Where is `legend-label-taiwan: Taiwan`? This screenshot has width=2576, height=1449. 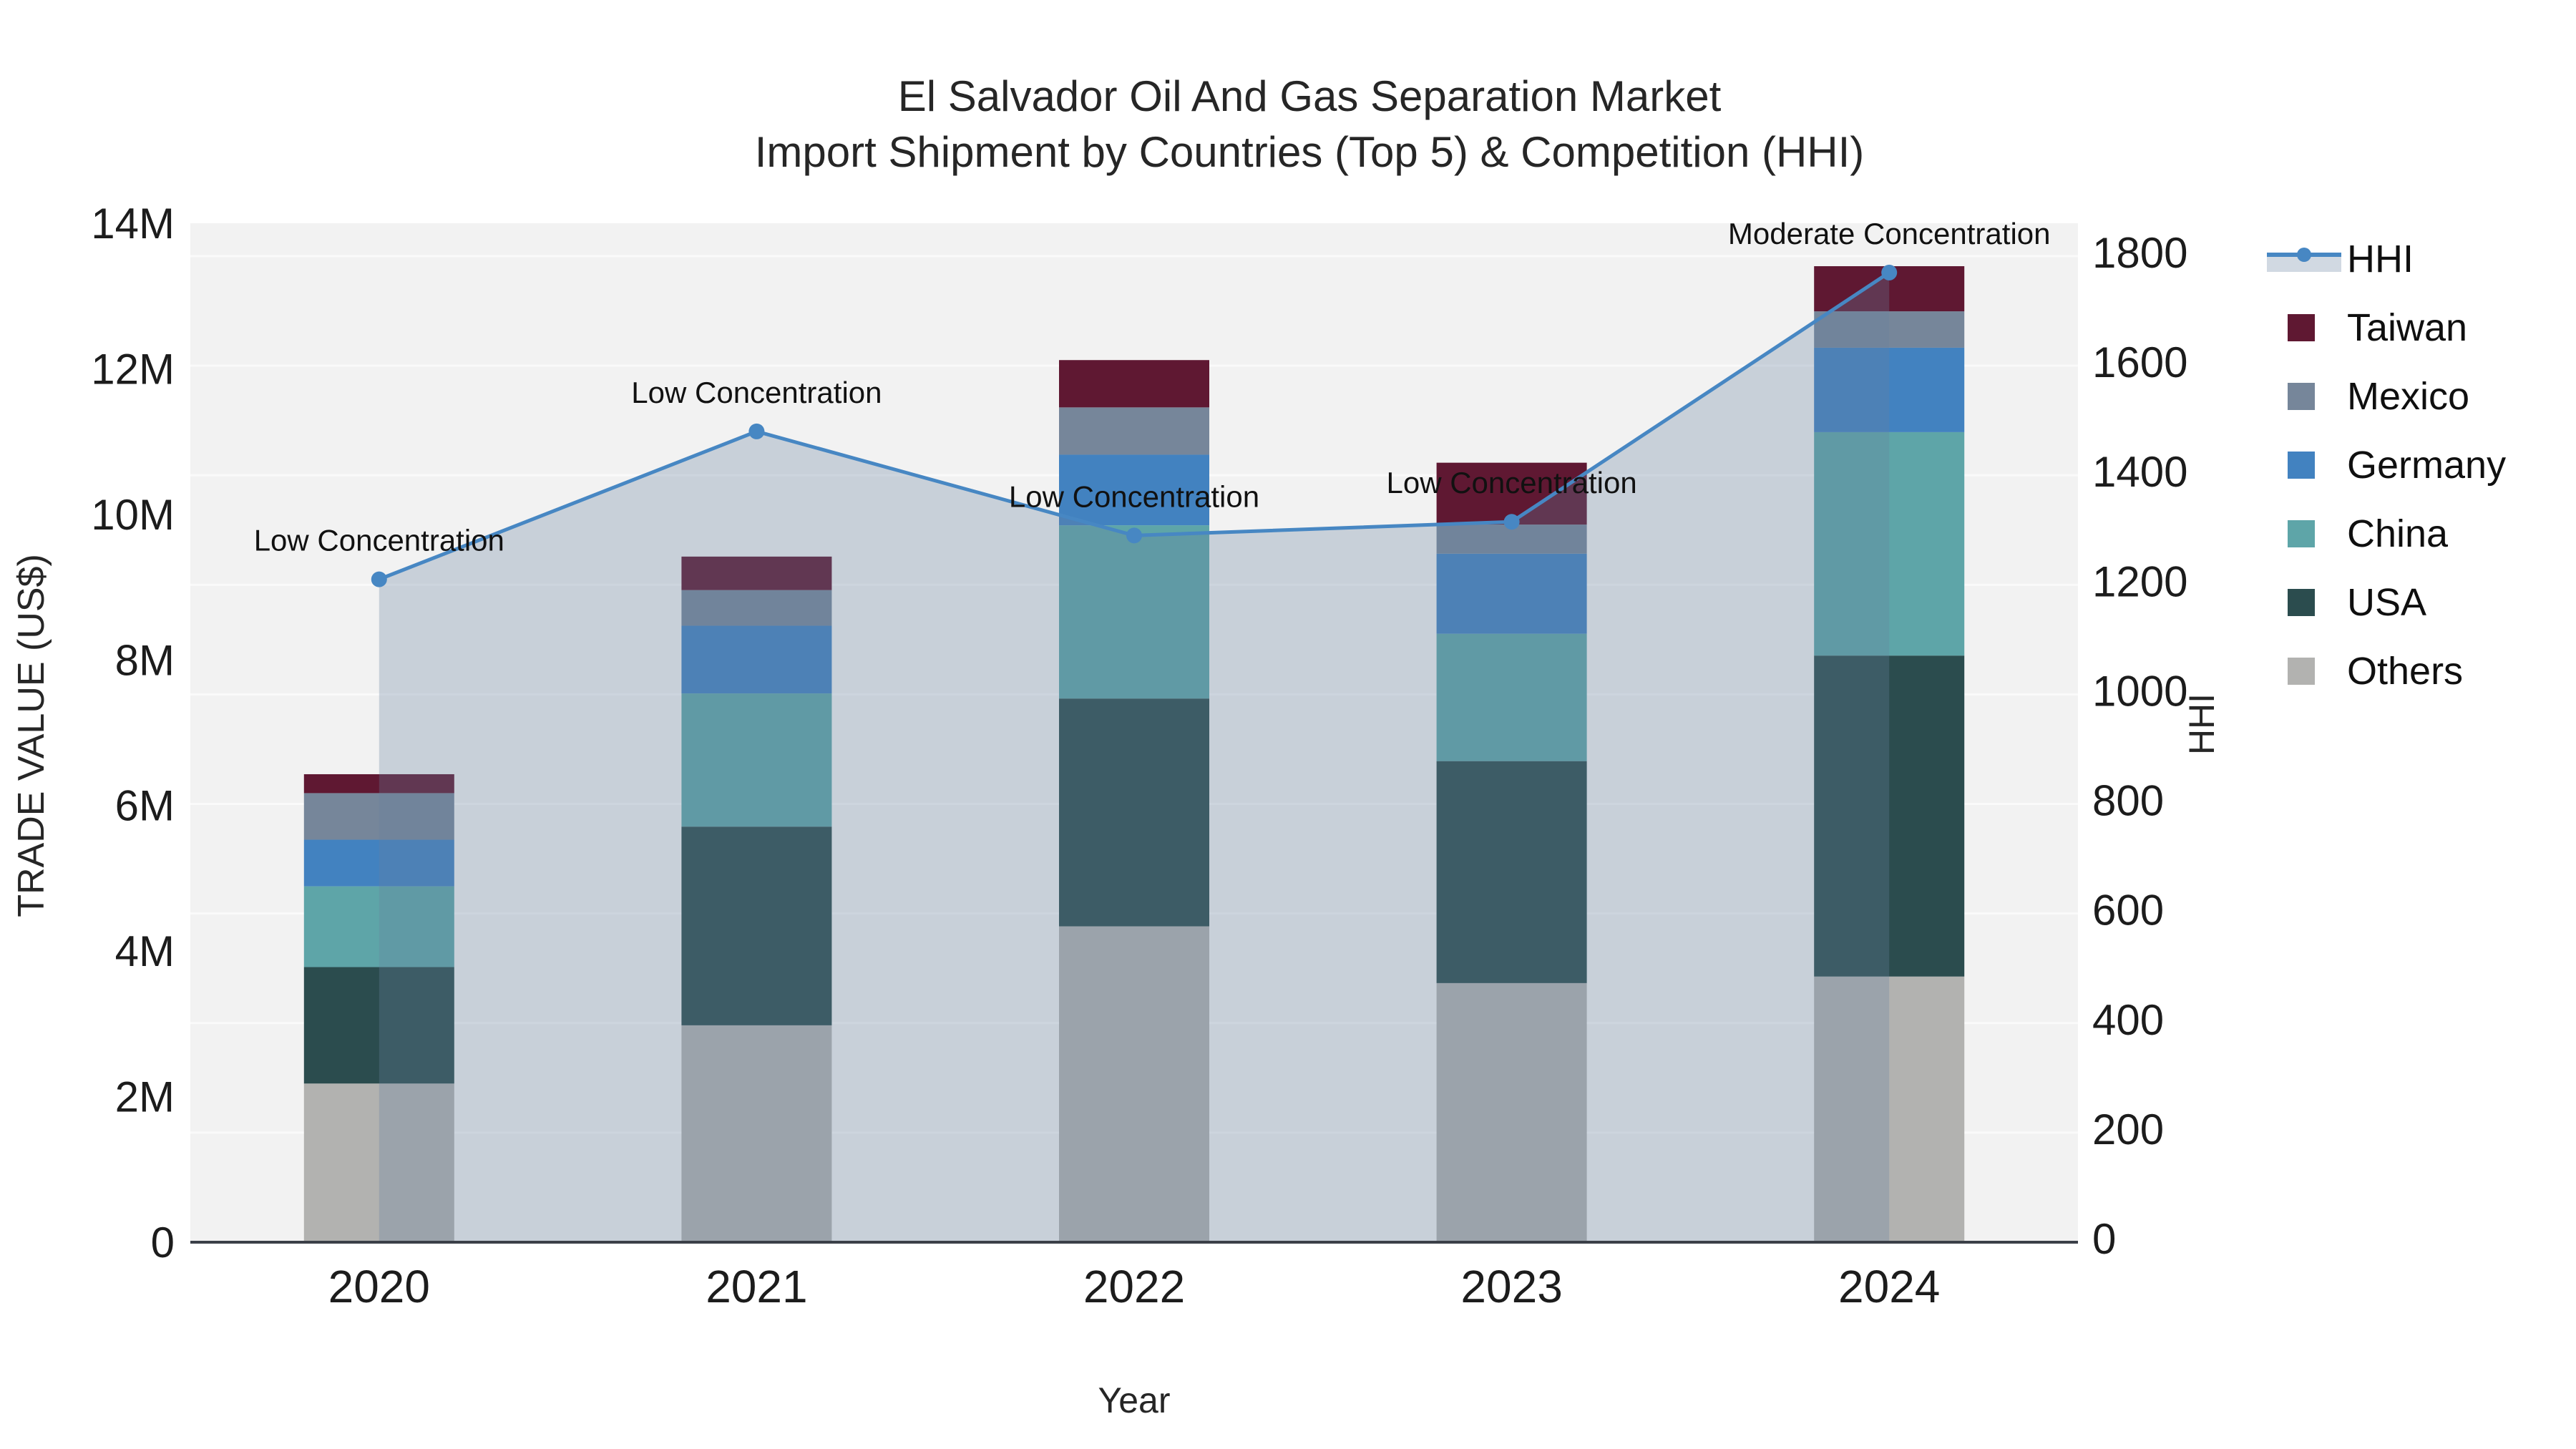
legend-label-taiwan: Taiwan is located at coordinates (2407, 327).